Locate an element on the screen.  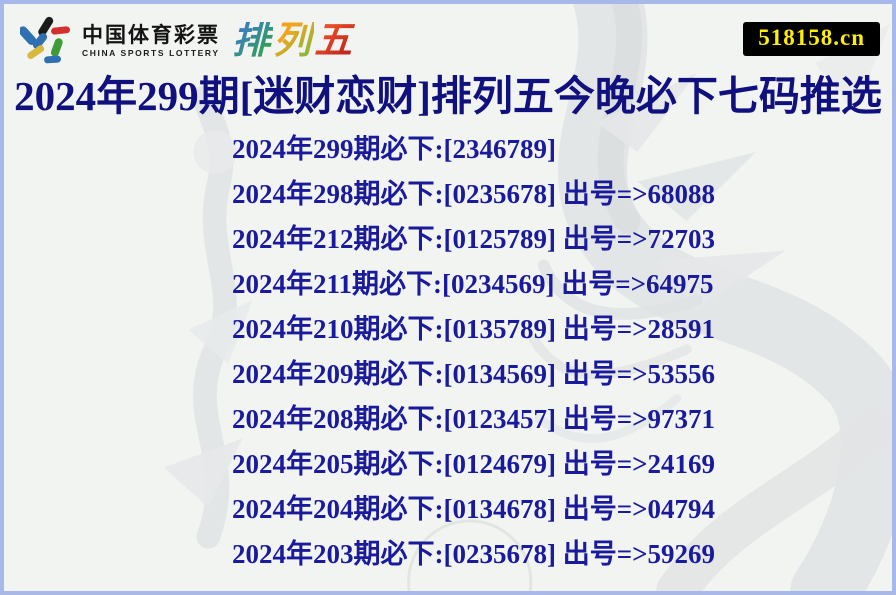
prediction-line: 2024年210期必下:[0135789] 出号=>28591 is located at coordinates (473, 329).